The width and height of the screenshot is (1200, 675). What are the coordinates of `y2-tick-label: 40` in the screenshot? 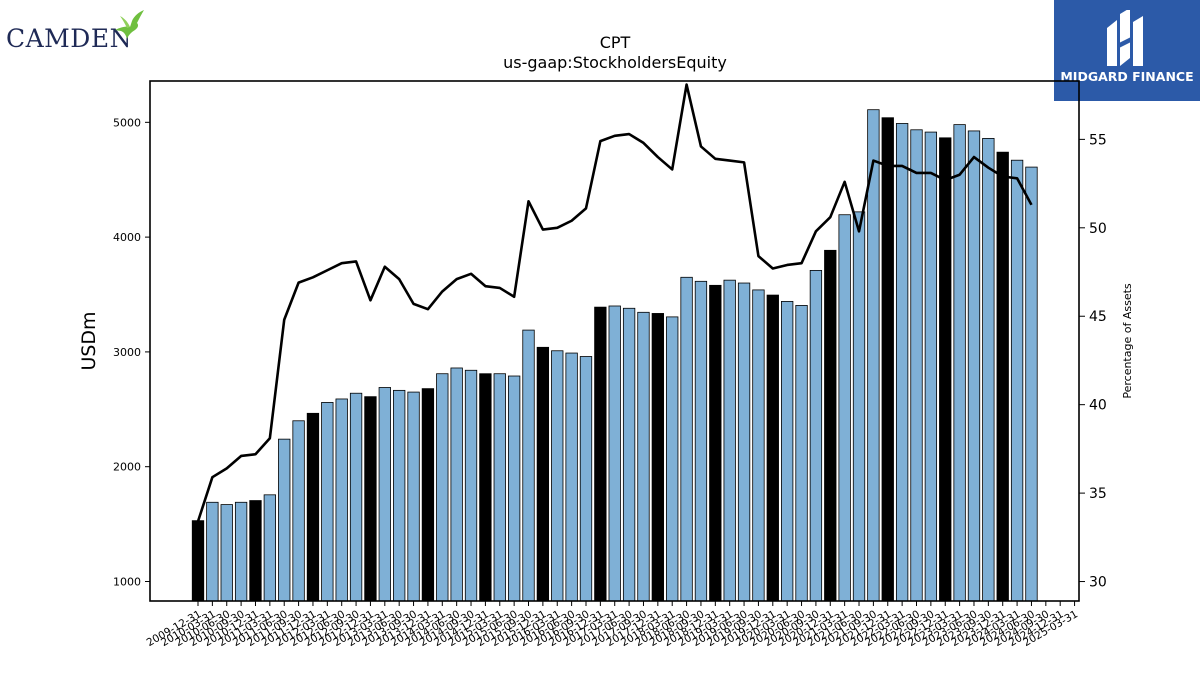 It's located at (1098, 406).